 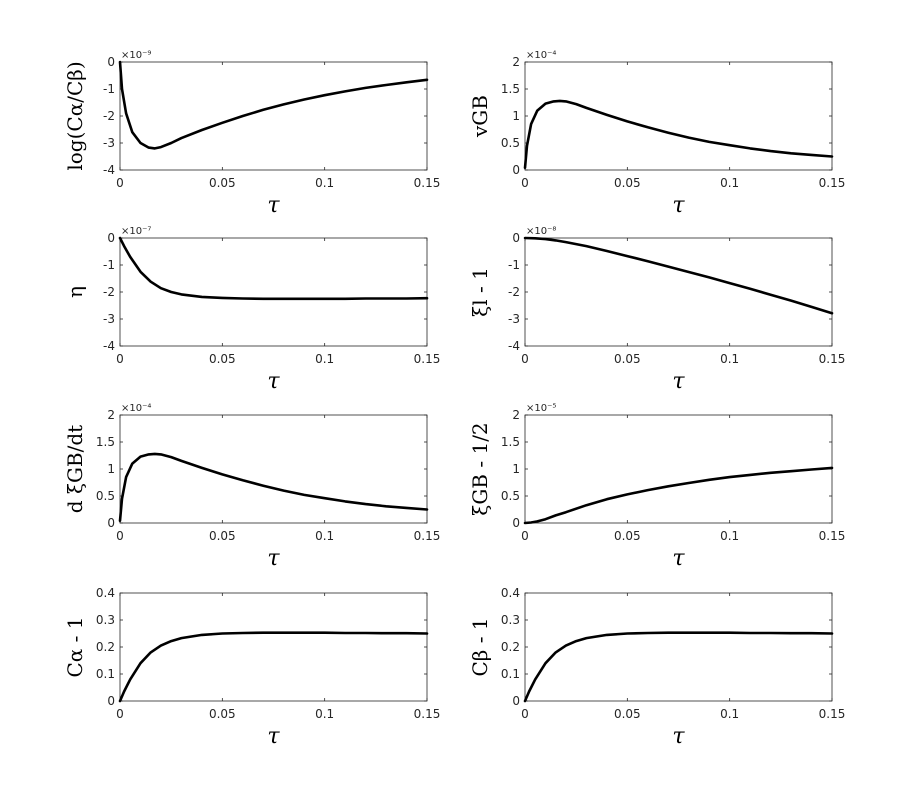 What do you see at coordinates (136, 231) in the screenshot?
I see `y-exponent-label: ×10⁻⁷` at bounding box center [136, 231].